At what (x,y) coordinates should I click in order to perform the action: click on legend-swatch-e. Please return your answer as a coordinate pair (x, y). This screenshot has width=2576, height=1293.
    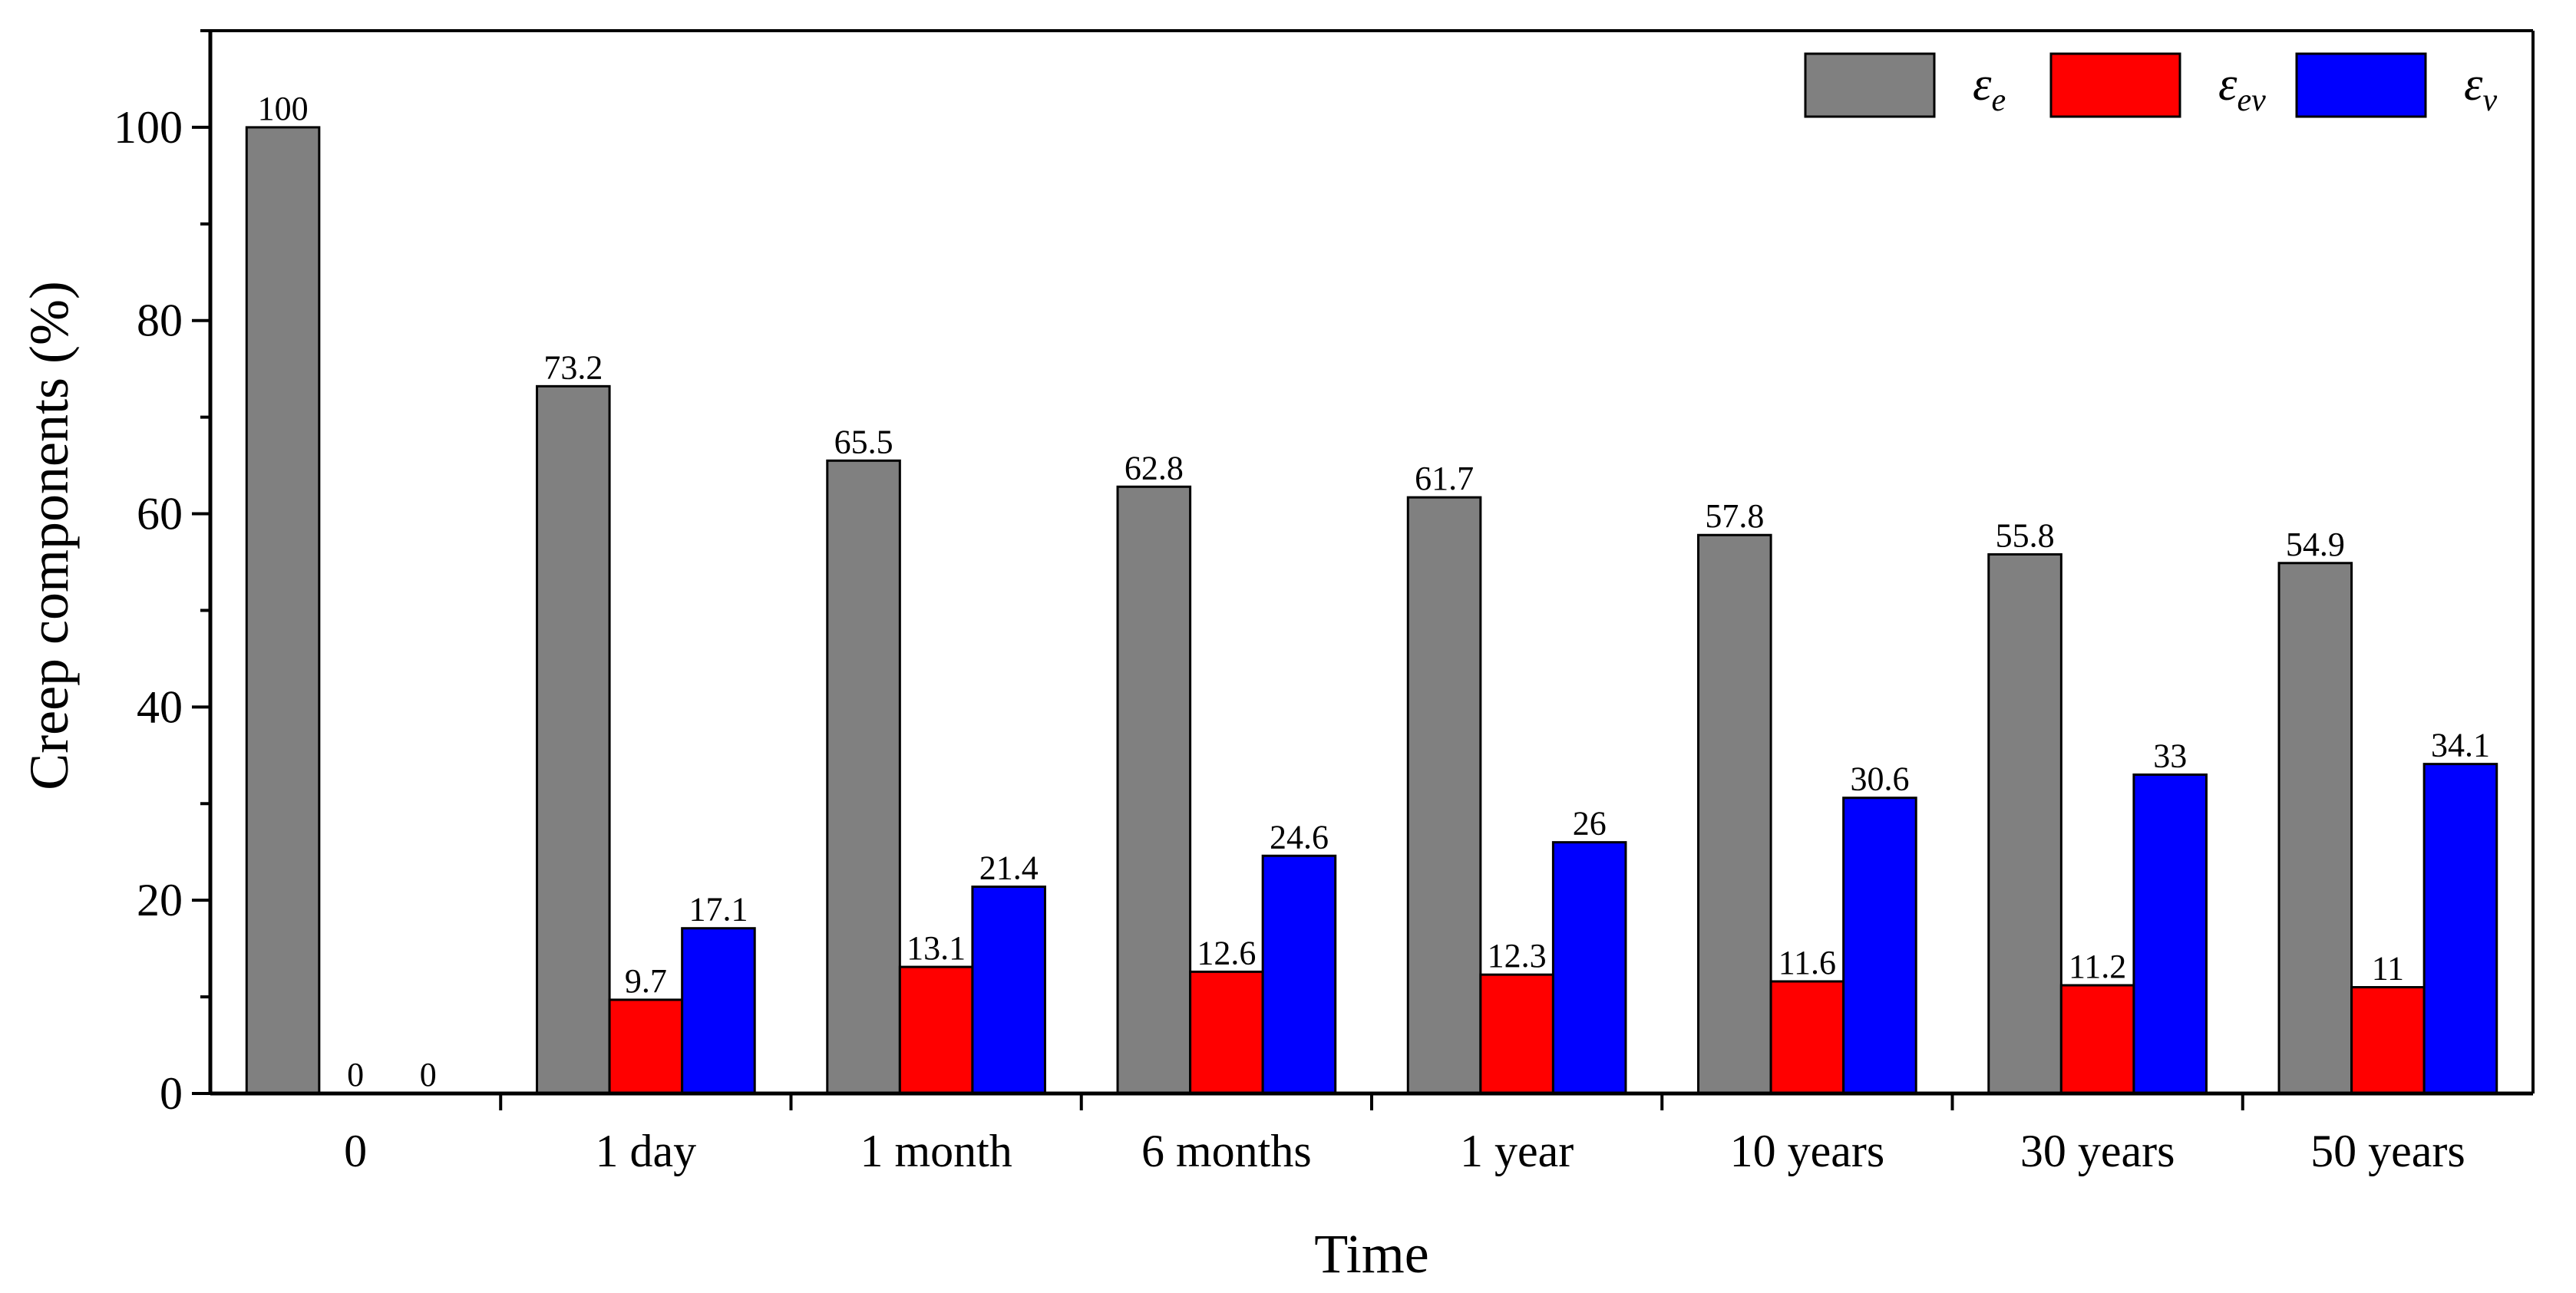
    Looking at the image, I should click on (1870, 85).